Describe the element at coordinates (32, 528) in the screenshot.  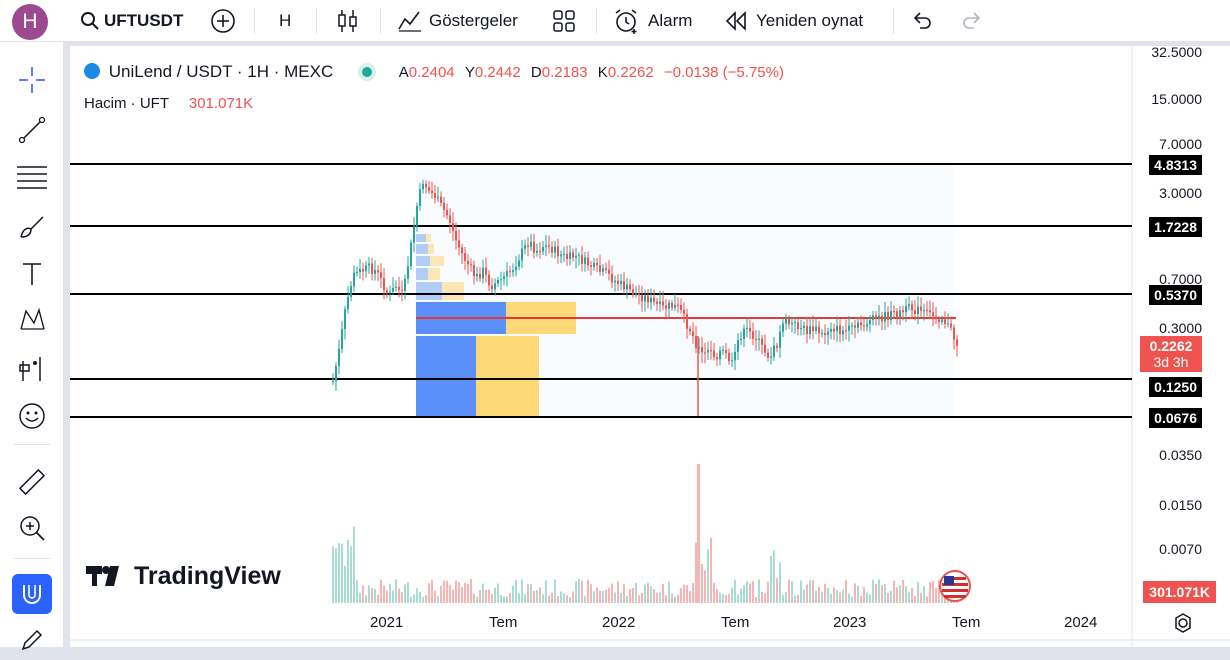
I see `zoom-tool` at that location.